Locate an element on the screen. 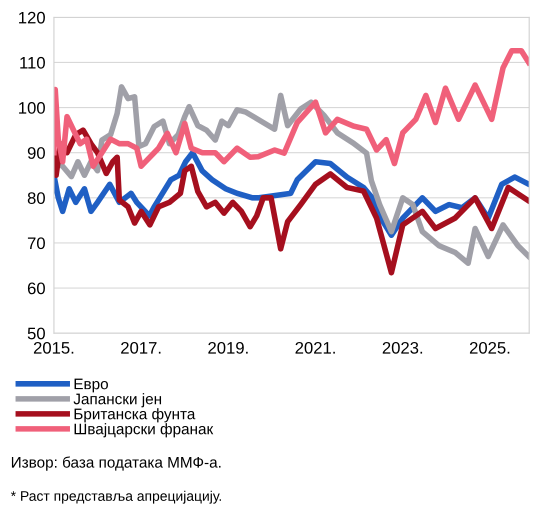 The image size is (534, 511). y-tick-label: 120 is located at coordinates (32, 18).